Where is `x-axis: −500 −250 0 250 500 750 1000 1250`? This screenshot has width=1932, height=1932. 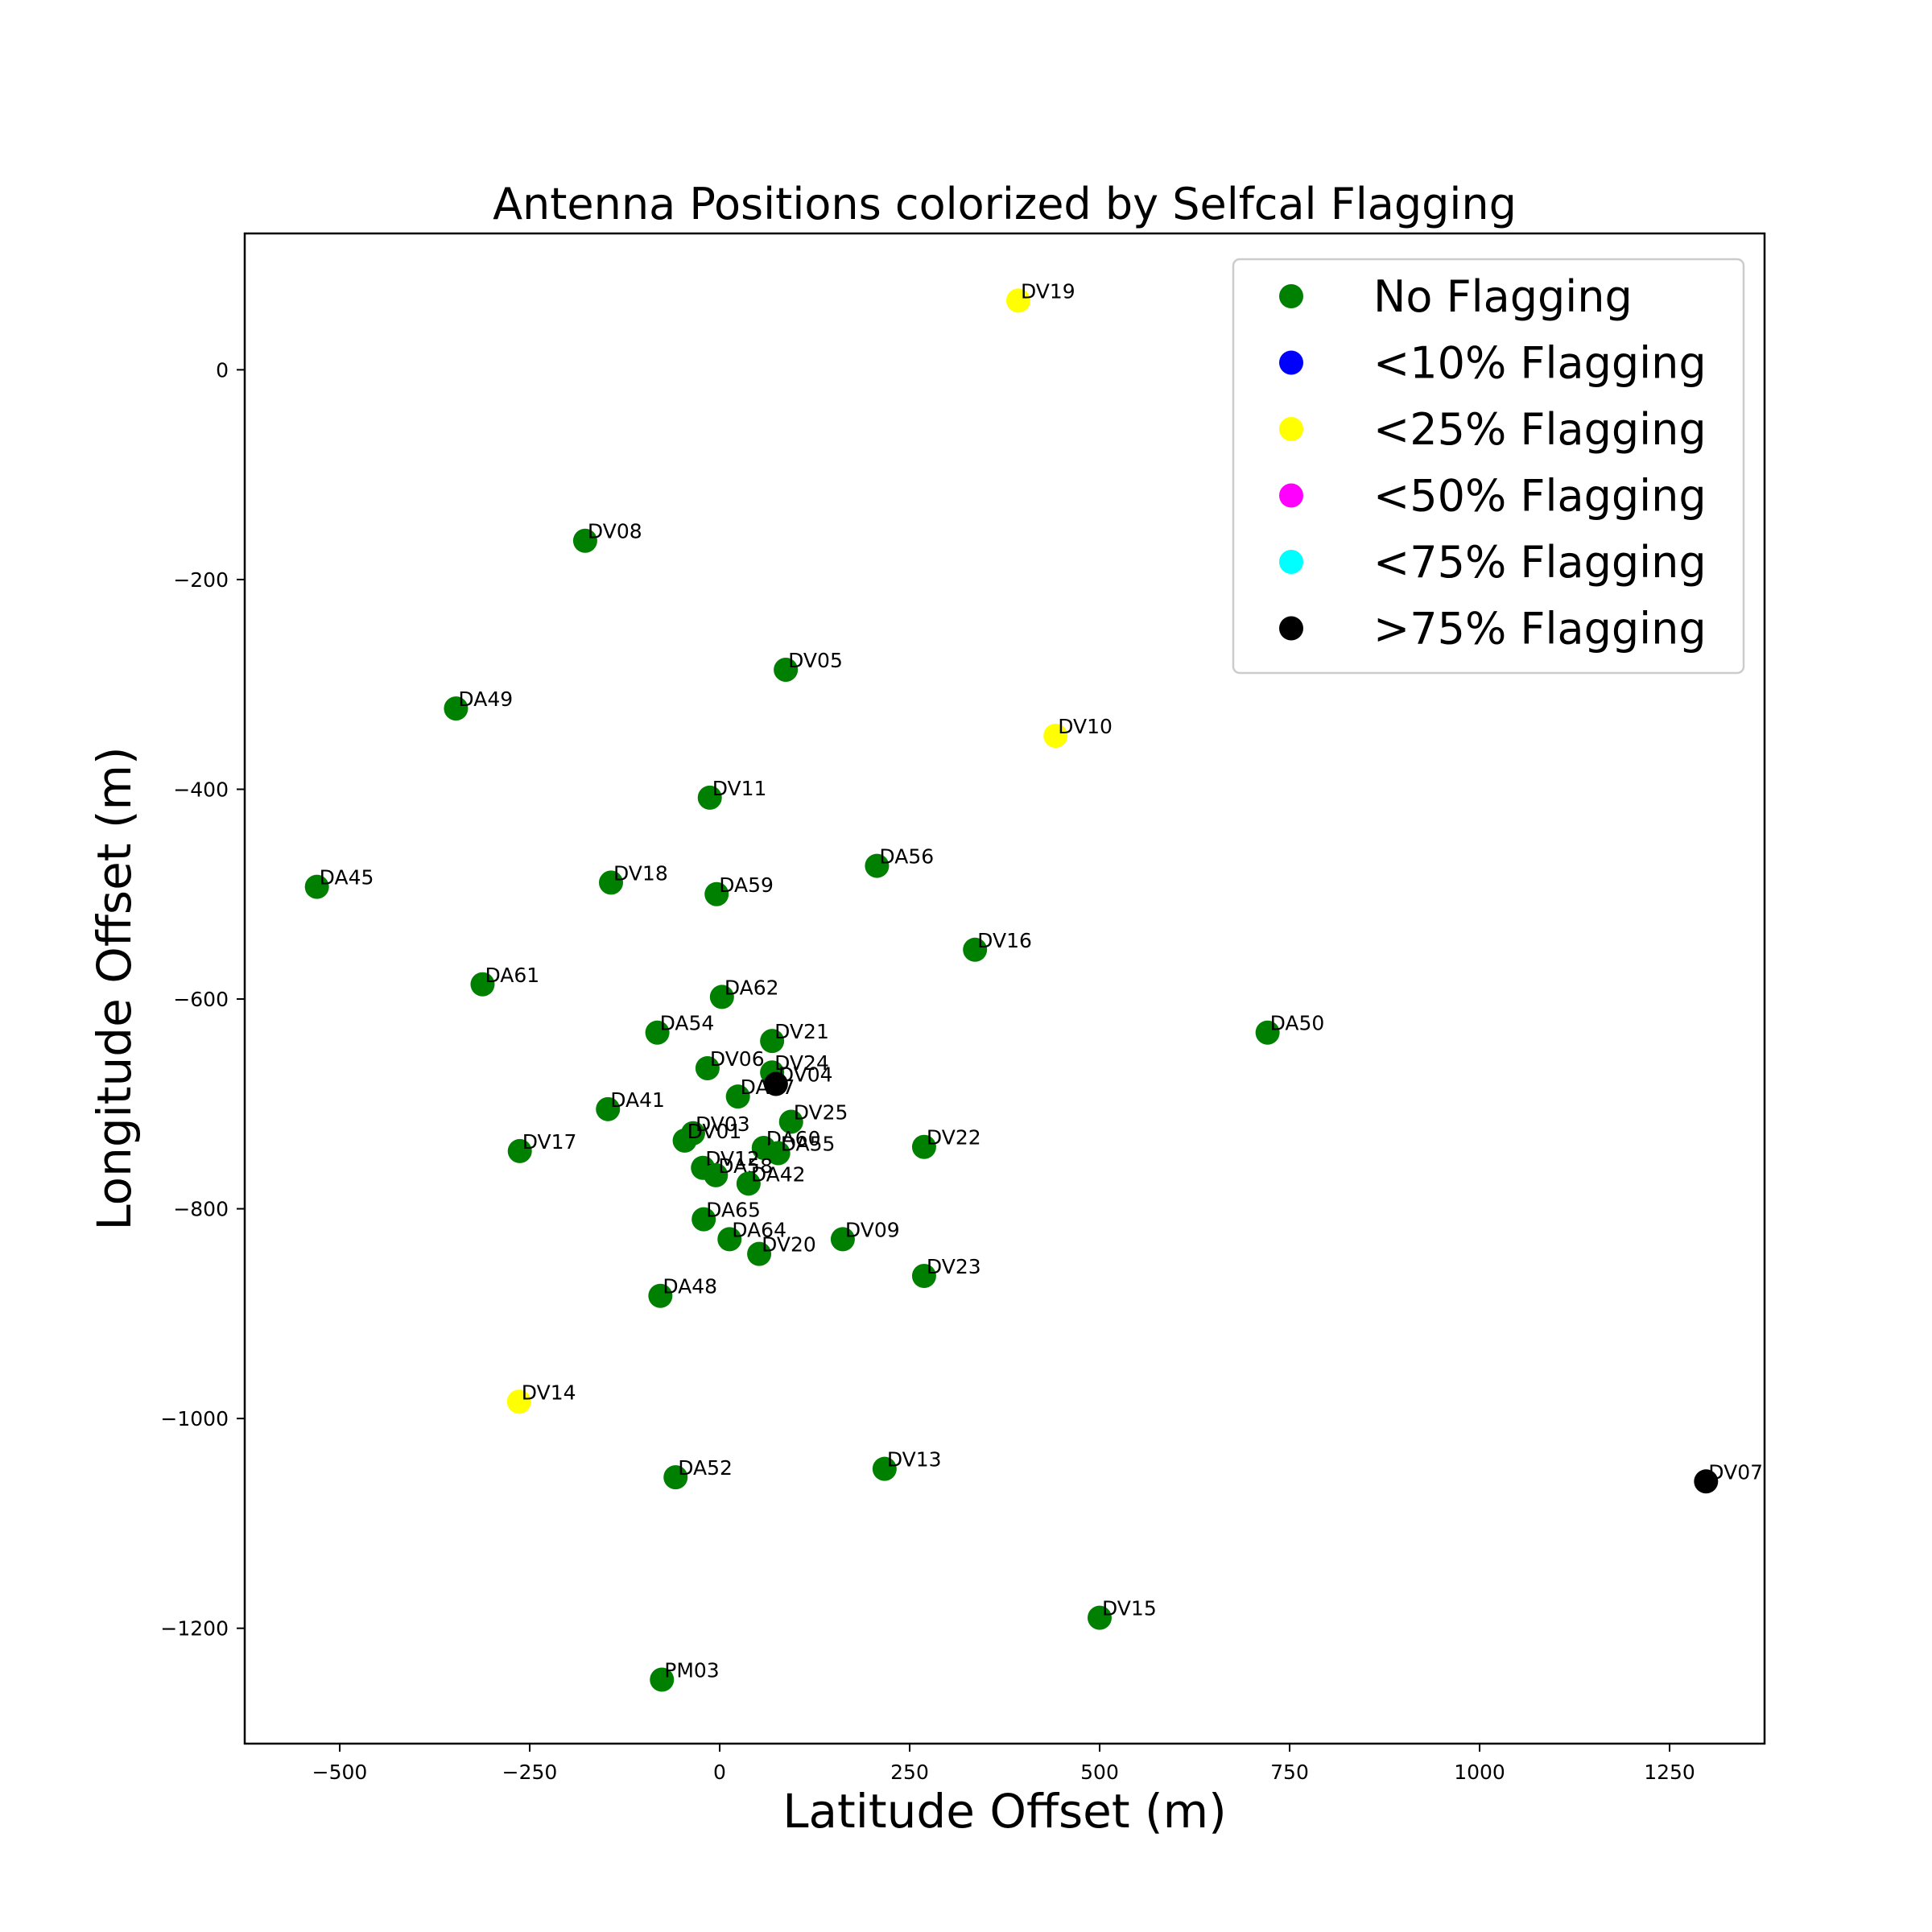 x-axis: −500 −250 0 250 500 750 1000 1250 is located at coordinates (1003, 1764).